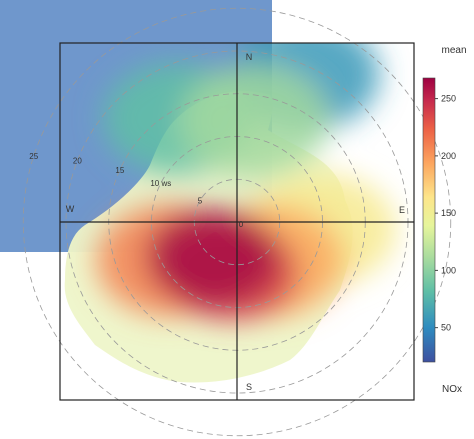 This screenshot has width=474, height=439. Describe the element at coordinates (119, 170) in the screenshot. I see `ring-label-15: 15` at that location.